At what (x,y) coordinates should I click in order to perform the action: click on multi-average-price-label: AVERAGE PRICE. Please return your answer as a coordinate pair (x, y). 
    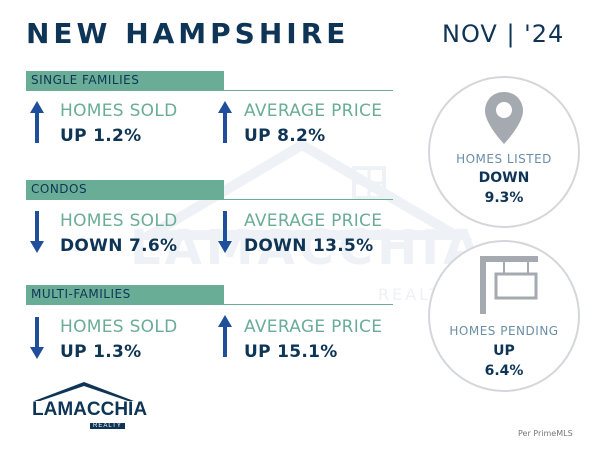
    Looking at the image, I should click on (313, 327).